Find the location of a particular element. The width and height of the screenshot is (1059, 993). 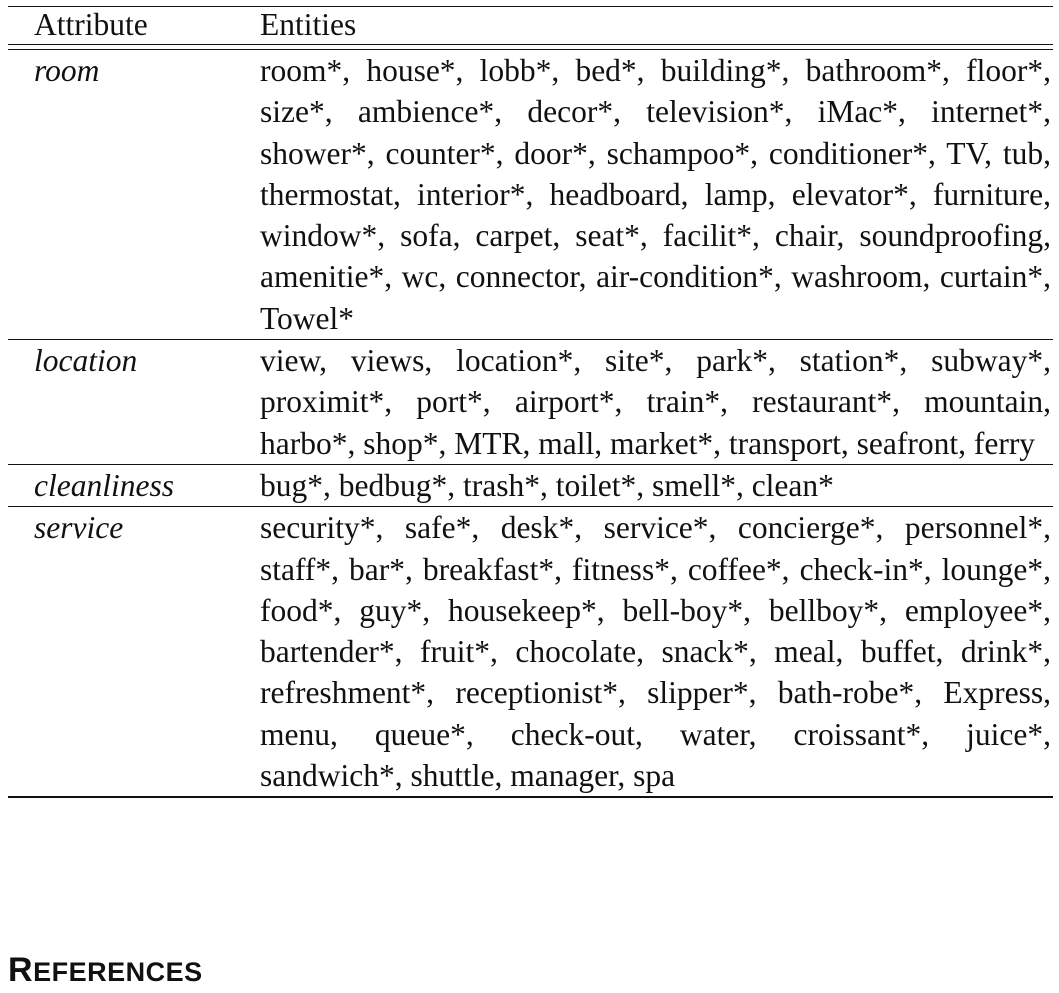

header-double-rule is located at coordinates (530, 47).